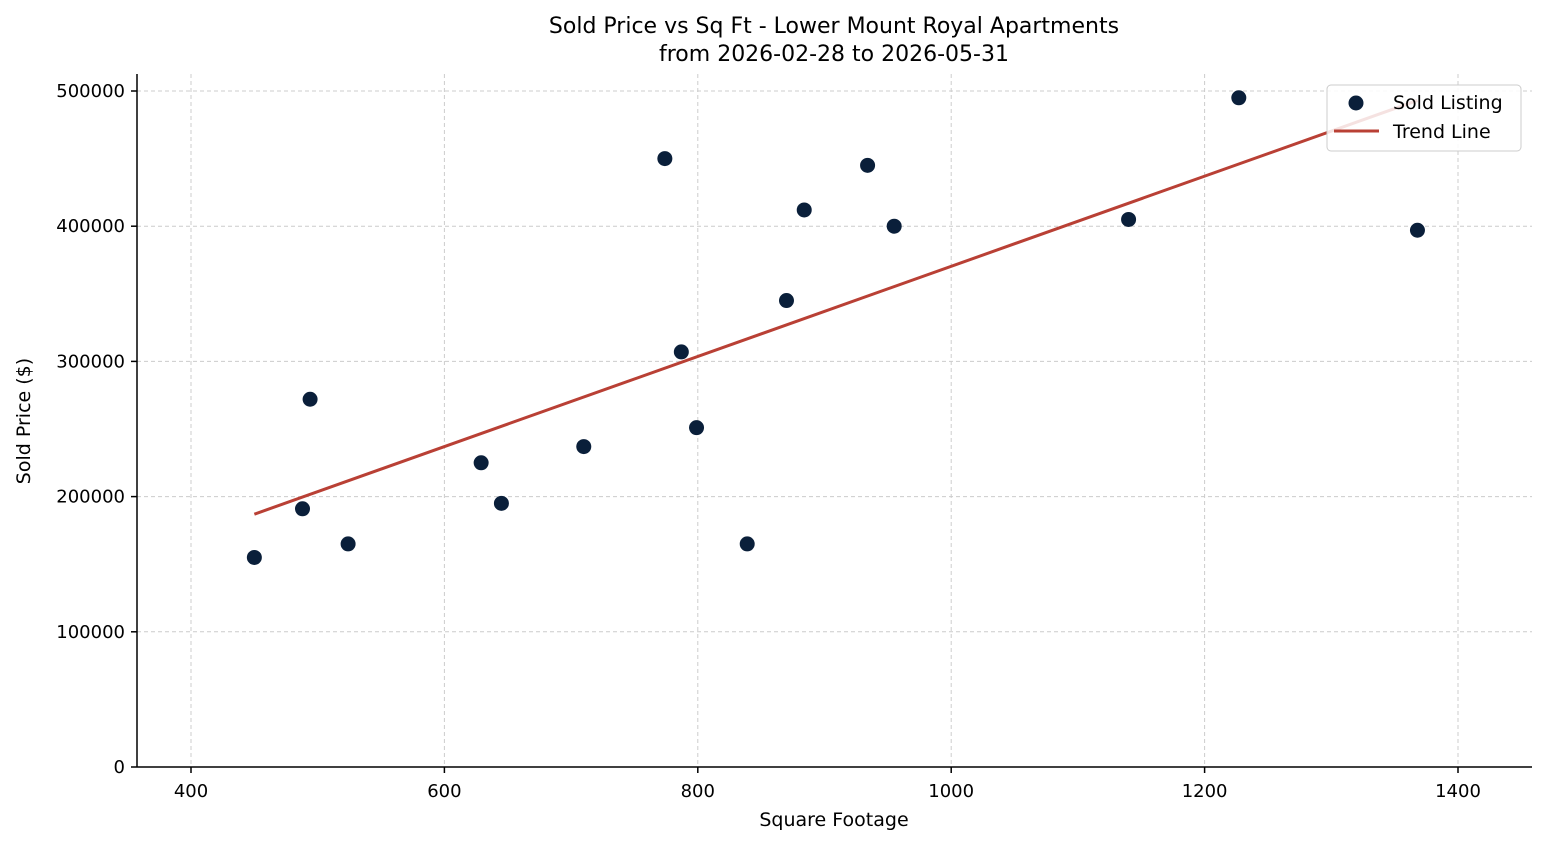 Image resolution: width=1547 pixels, height=845 pixels. Describe the element at coordinates (698, 791) in the screenshot. I see `x-tick-label: 800` at that location.